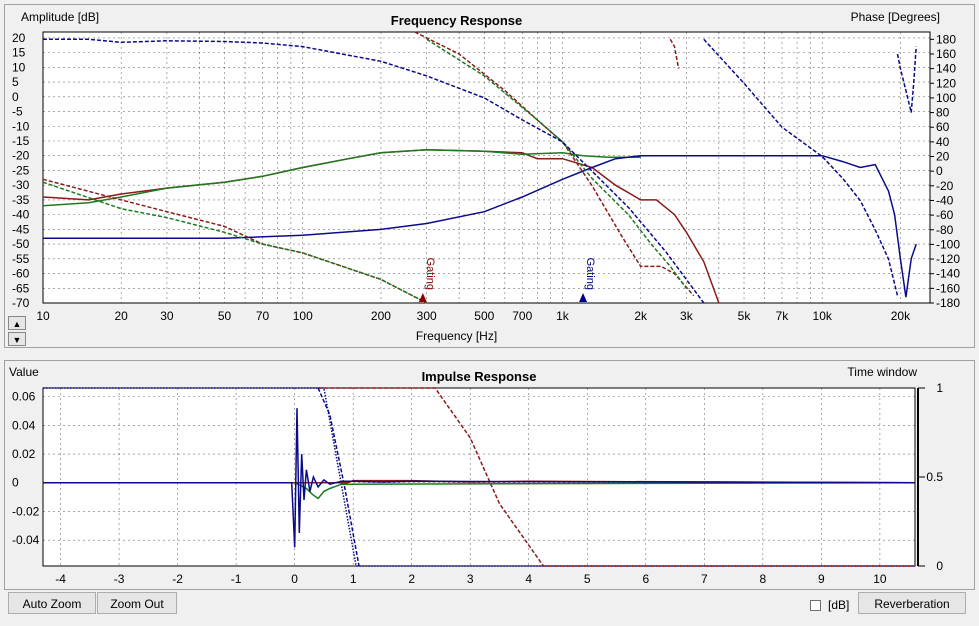  I want to click on y-tick-label: -0.04, so click(26, 540).